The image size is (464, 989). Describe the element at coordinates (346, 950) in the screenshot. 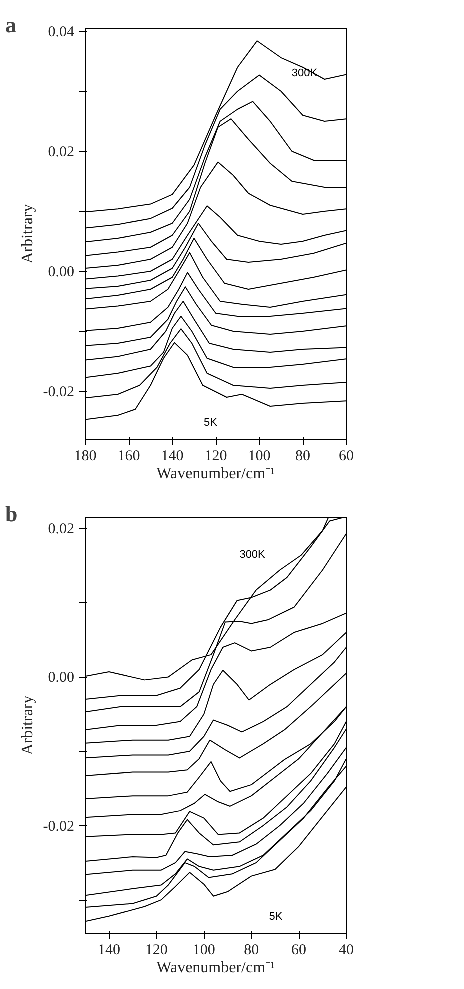

I see `x-tick-label: 40` at that location.